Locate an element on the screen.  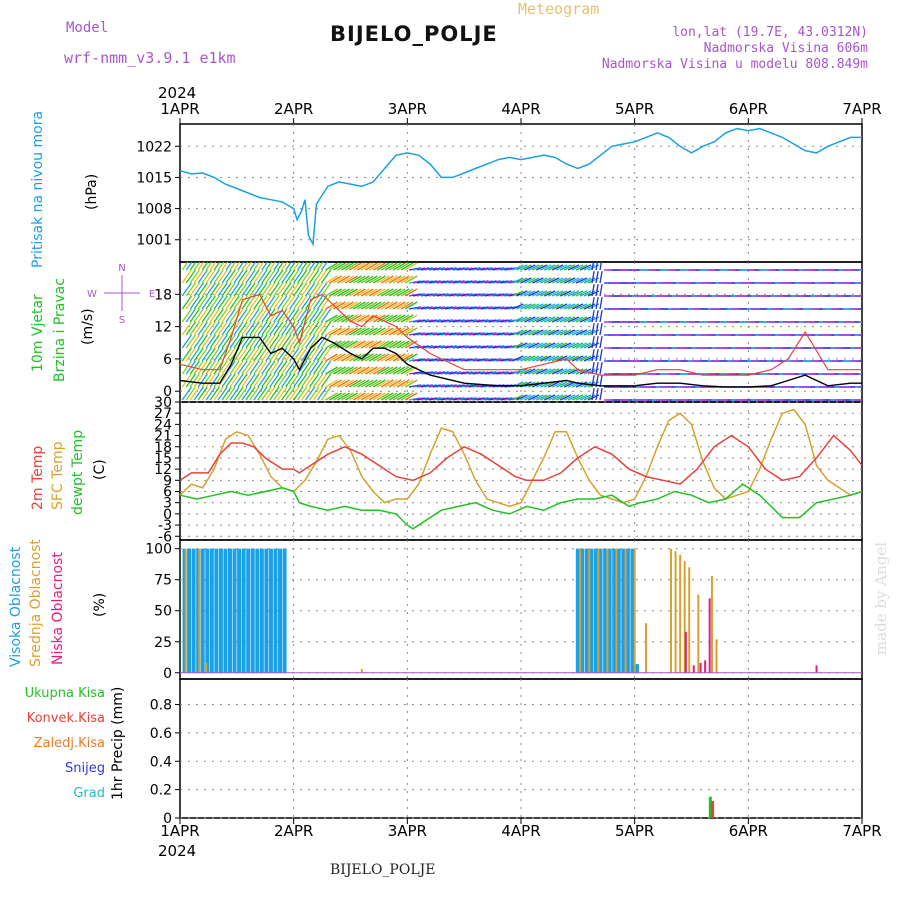
year-label-bottom: 2024 is located at coordinates (177, 851).